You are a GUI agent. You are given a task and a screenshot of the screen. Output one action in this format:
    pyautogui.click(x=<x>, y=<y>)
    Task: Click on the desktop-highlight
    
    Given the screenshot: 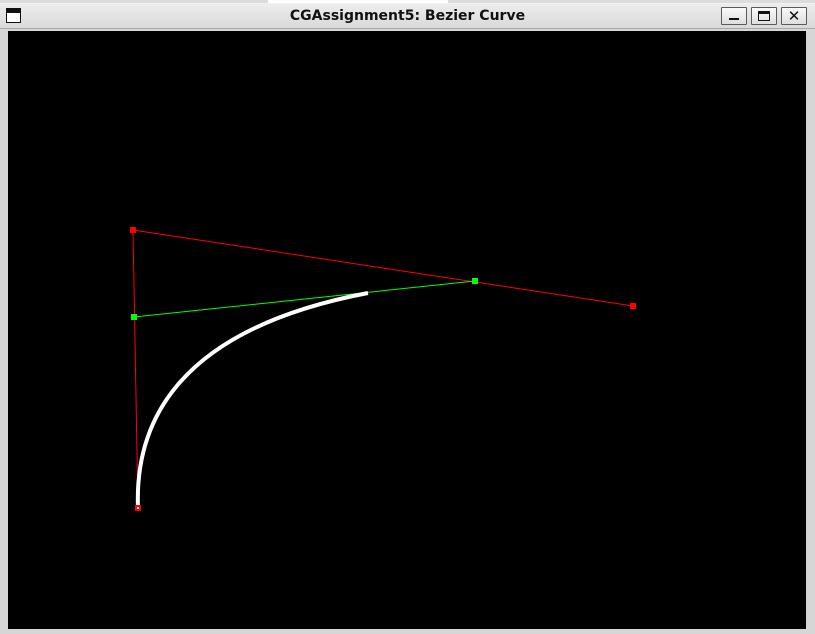 What is the action you would take?
    pyautogui.click(x=358, y=1)
    